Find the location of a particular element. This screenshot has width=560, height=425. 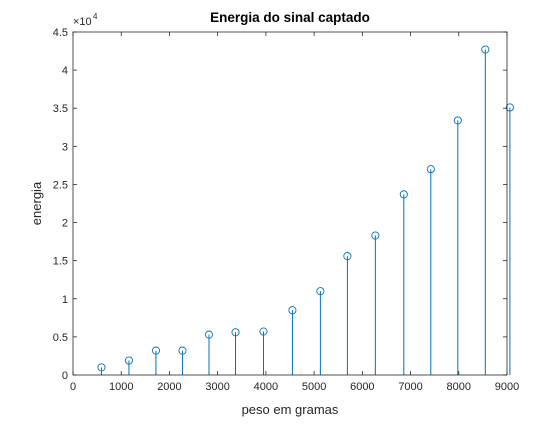

x-tick-label: 9000 is located at coordinates (507, 387).